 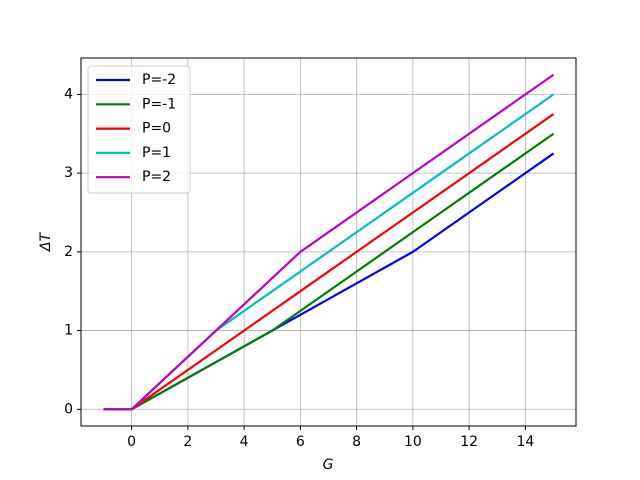 What do you see at coordinates (413, 442) in the screenshot?
I see `x-tick-label: 10` at bounding box center [413, 442].